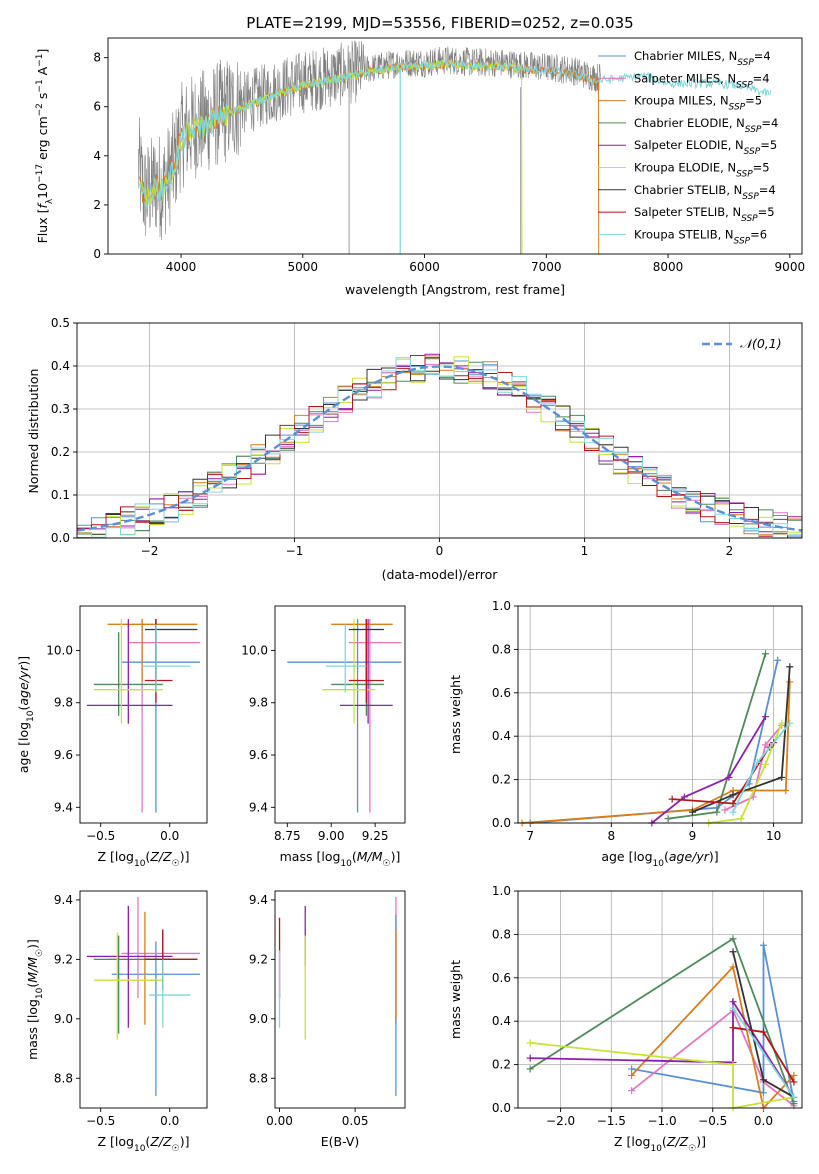  What do you see at coordinates (50, 201) in the screenshot?
I see `label-part: λ` at bounding box center [50, 201].